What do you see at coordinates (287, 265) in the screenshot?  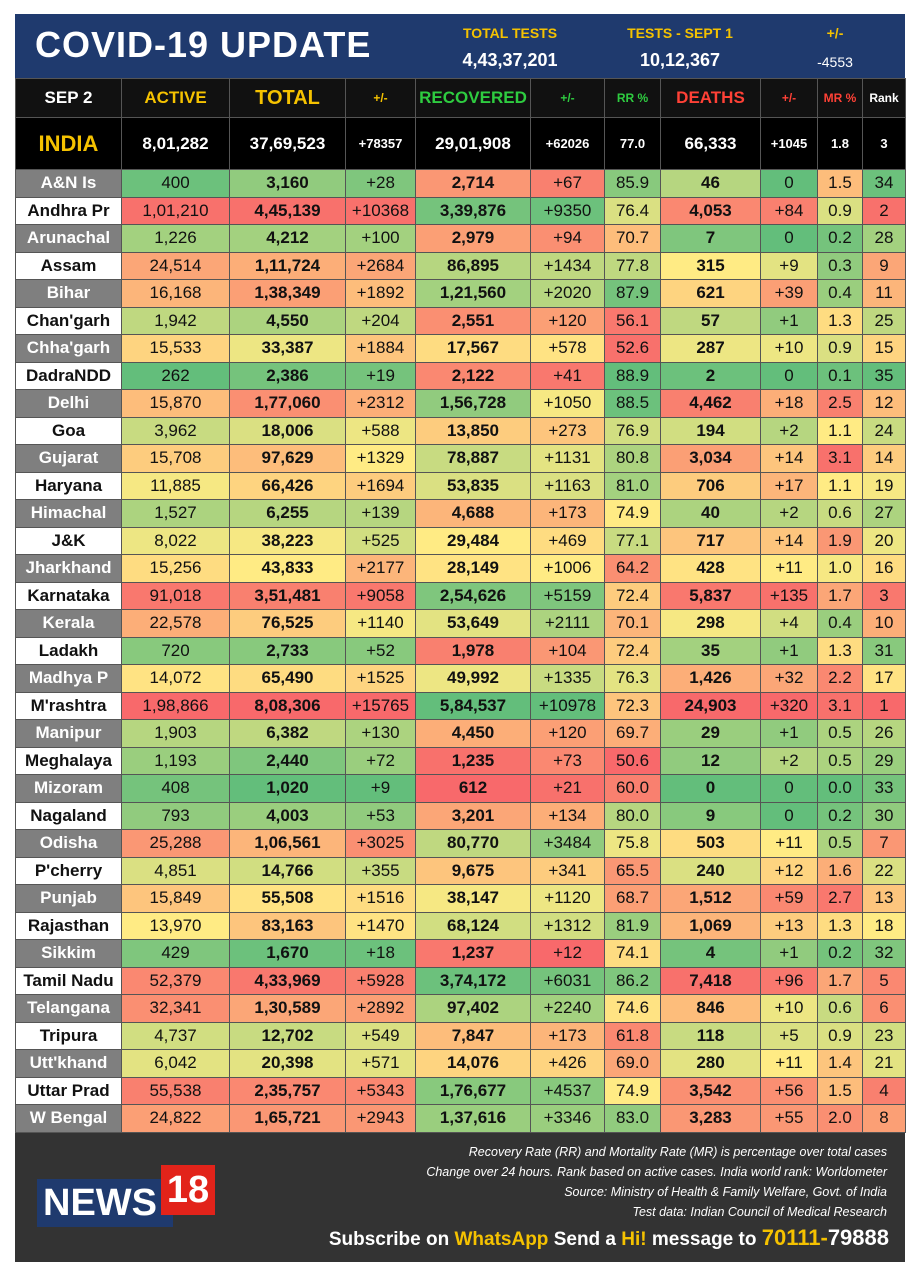 I see `cell: 1,11,724` at bounding box center [287, 265].